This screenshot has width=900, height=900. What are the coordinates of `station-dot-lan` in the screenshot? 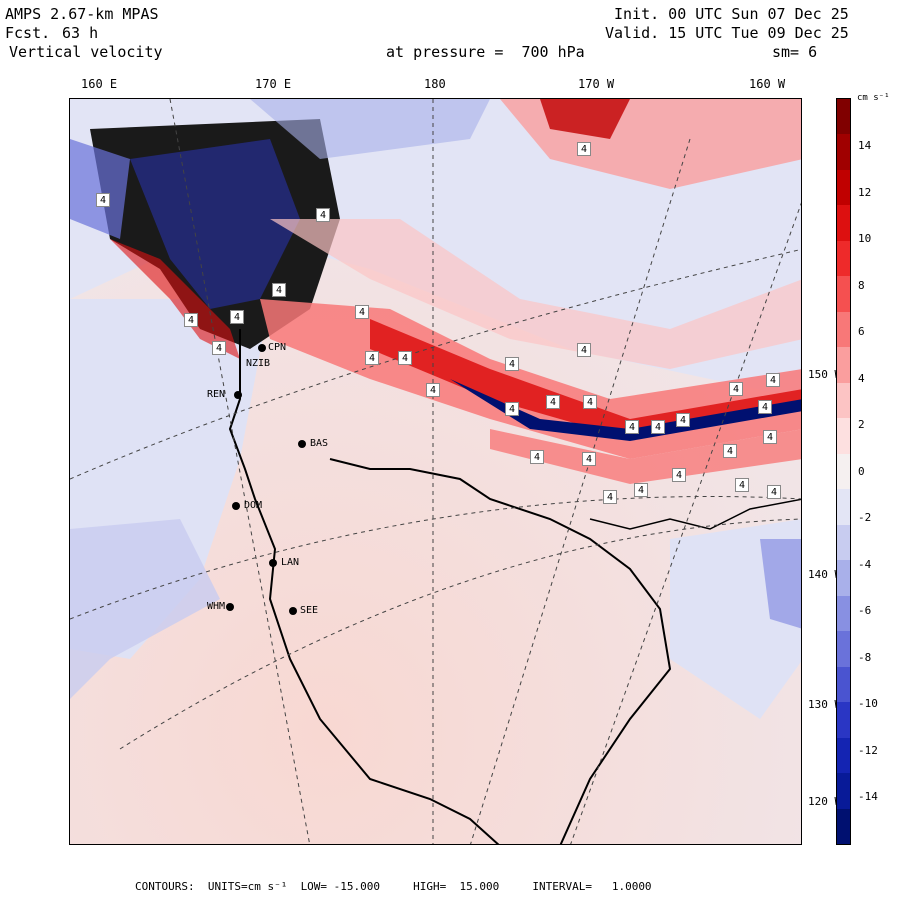 It's located at (273, 563).